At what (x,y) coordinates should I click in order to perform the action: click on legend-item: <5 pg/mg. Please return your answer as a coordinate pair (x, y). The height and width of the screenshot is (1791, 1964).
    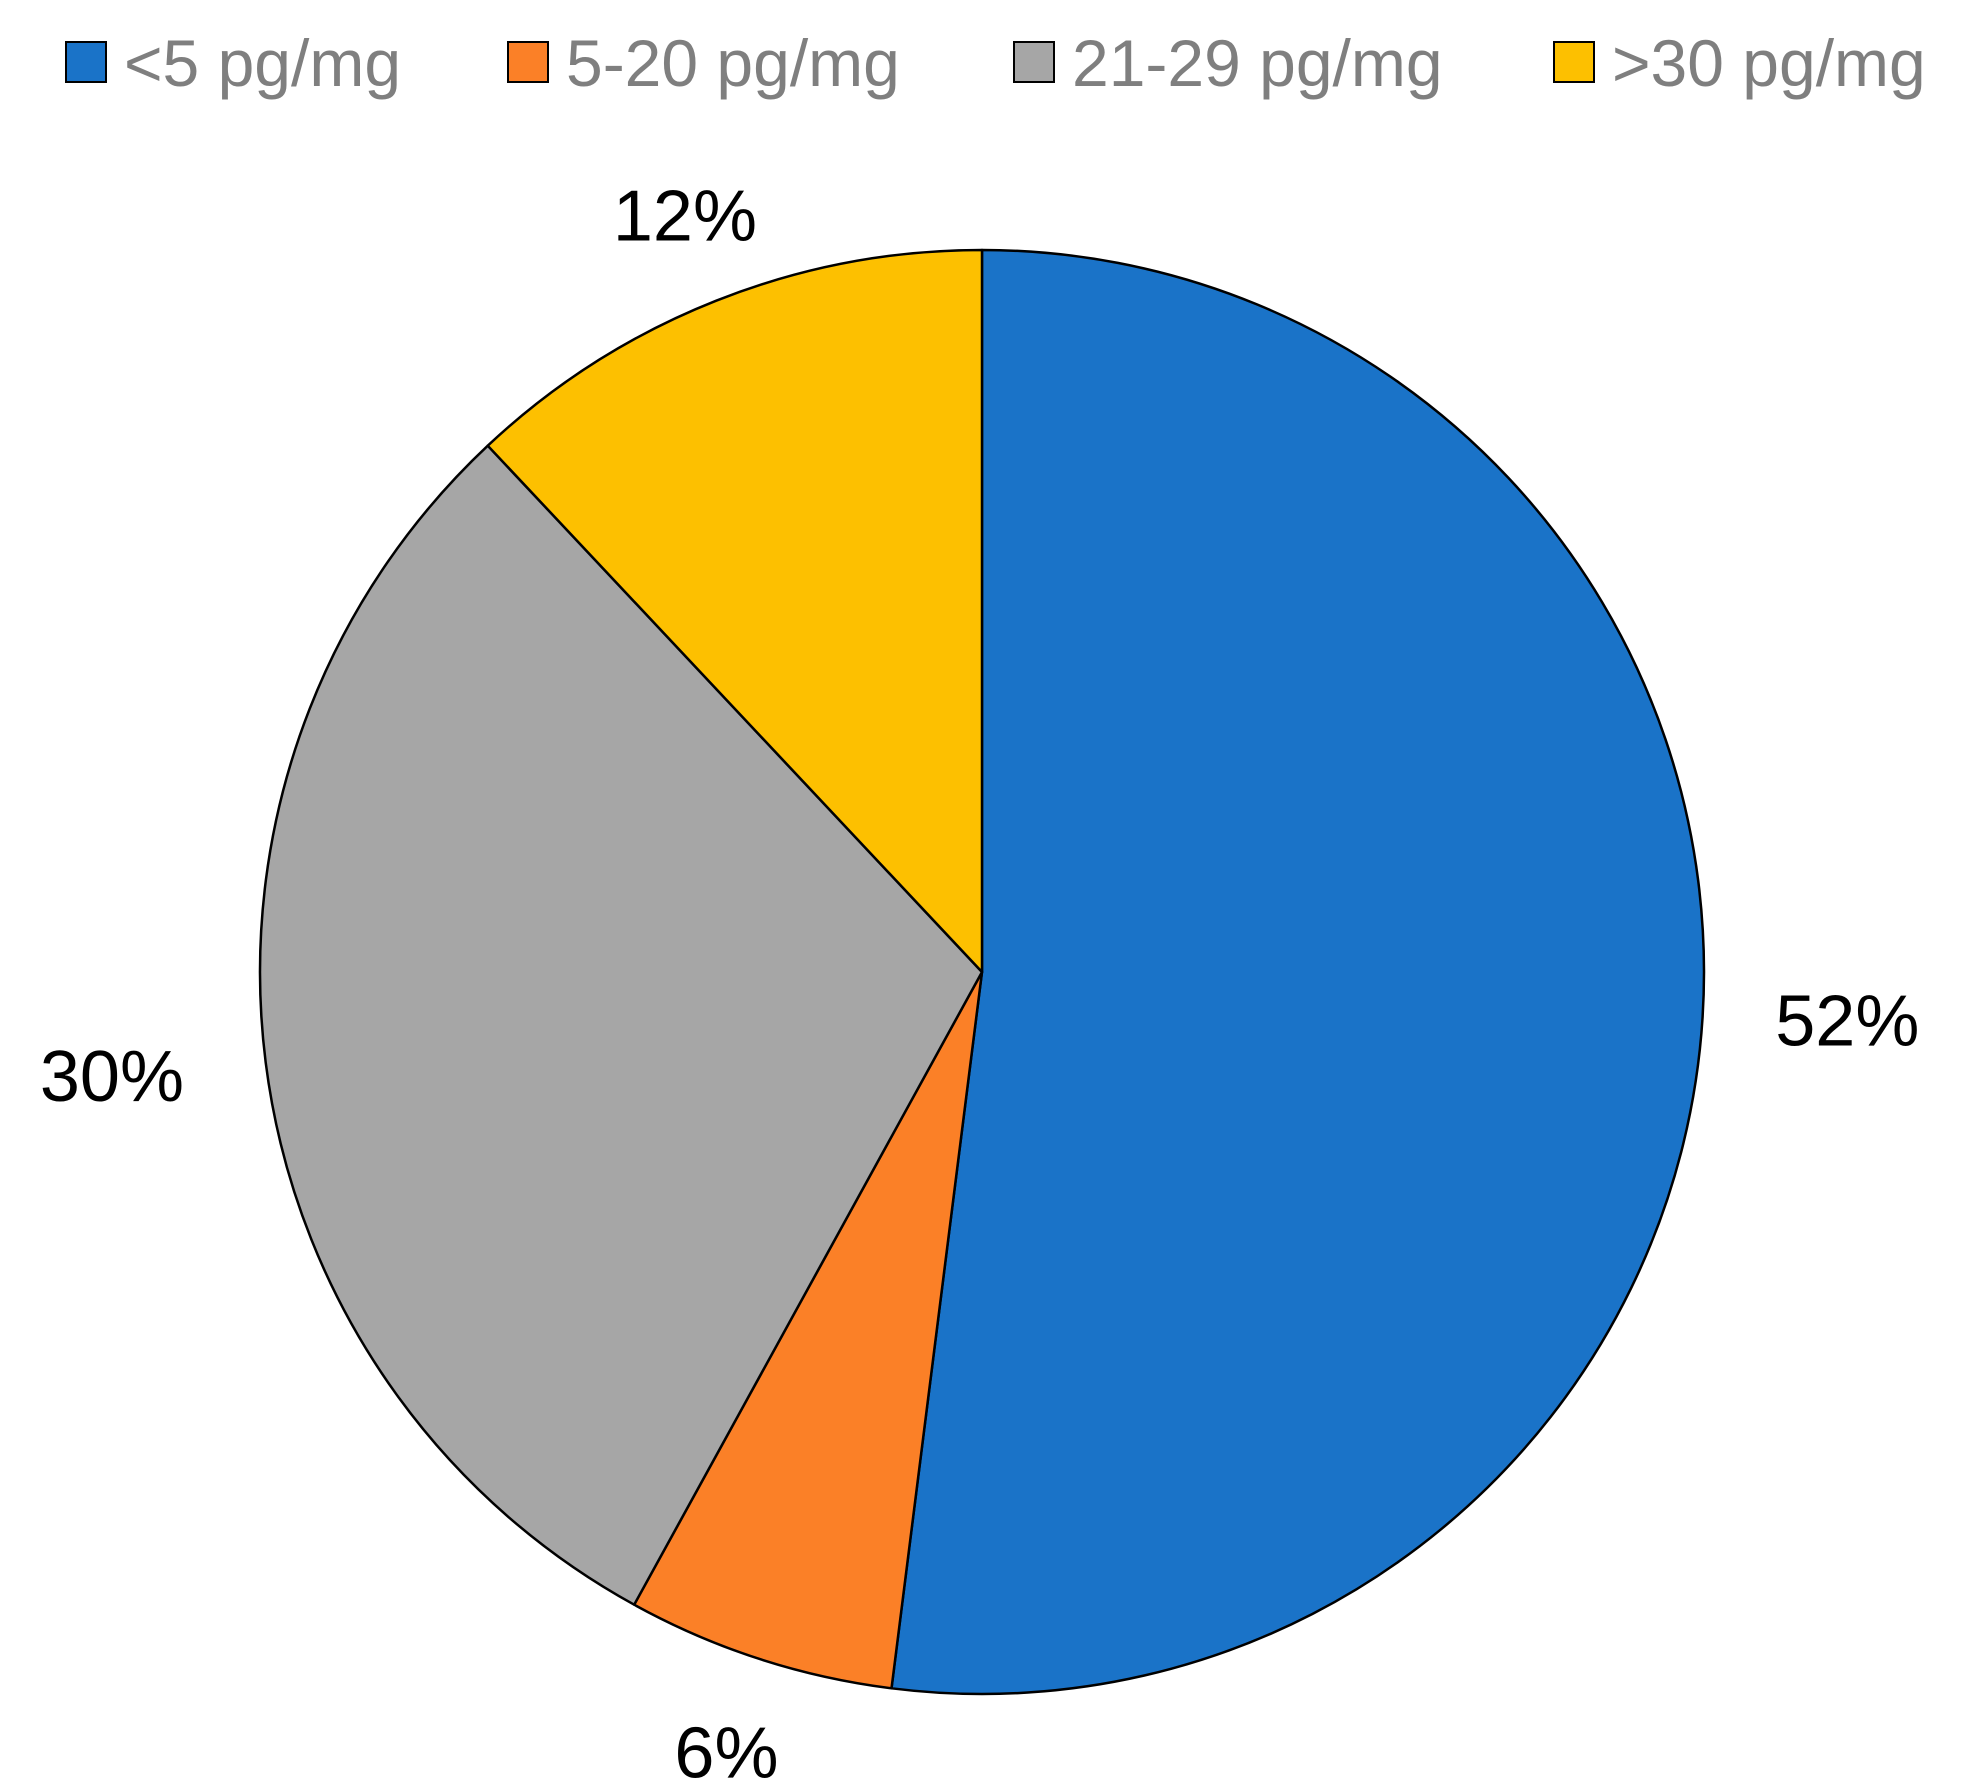
    Looking at the image, I should click on (233, 63).